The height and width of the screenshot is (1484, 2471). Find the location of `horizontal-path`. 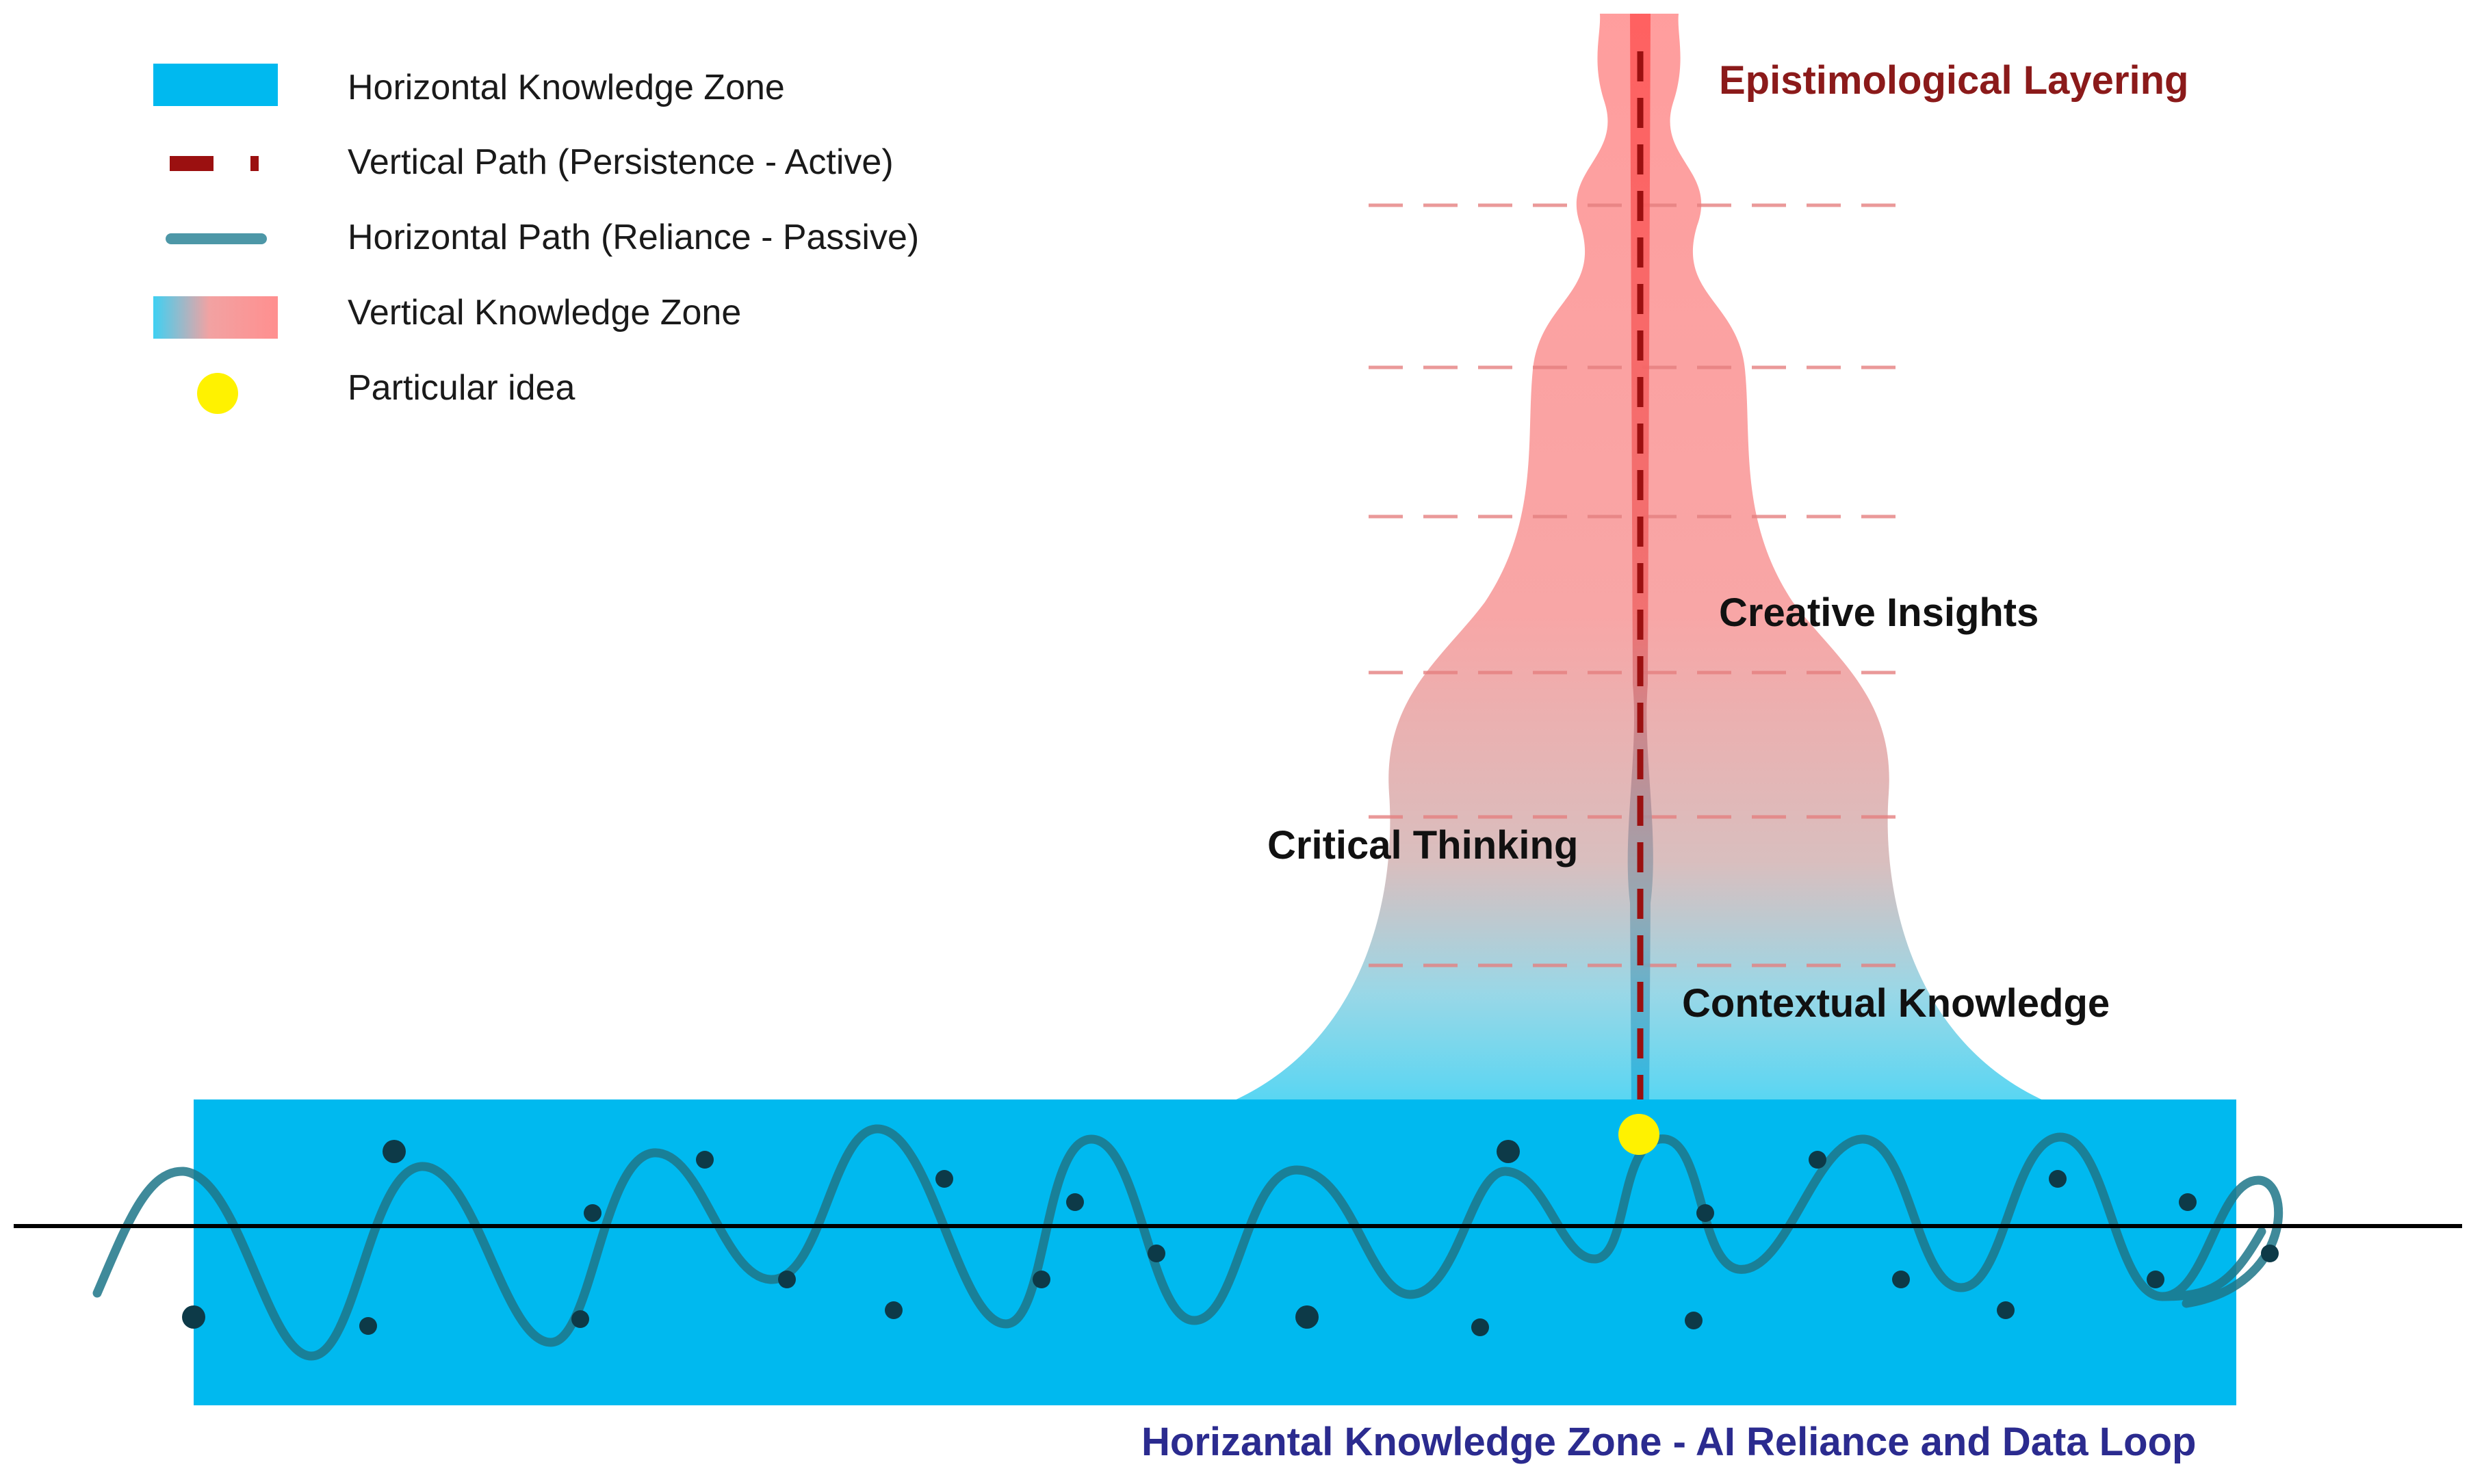

horizontal-path is located at coordinates (1188, 1242).